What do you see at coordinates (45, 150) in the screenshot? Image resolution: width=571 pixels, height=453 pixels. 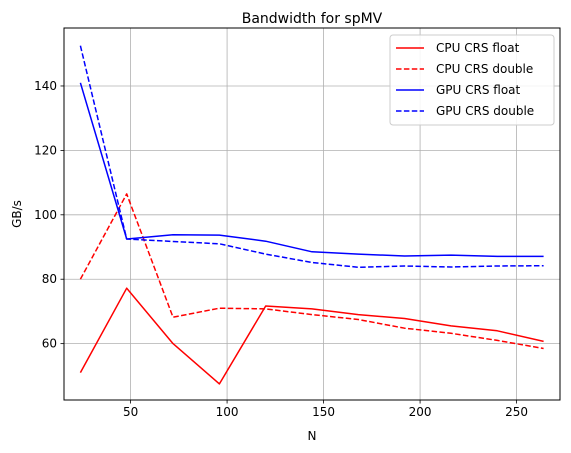 I see `y-tick-label: 120` at bounding box center [45, 150].